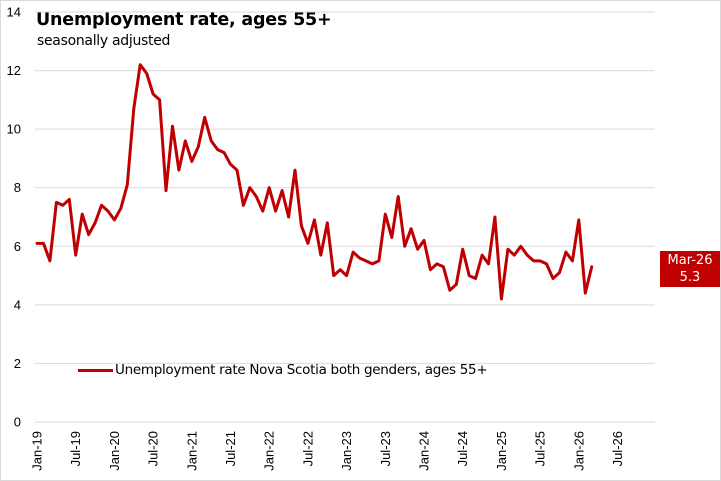 The image size is (721, 481). I want to click on chart-title: Unemployment rate, ages 55+, so click(184, 20).